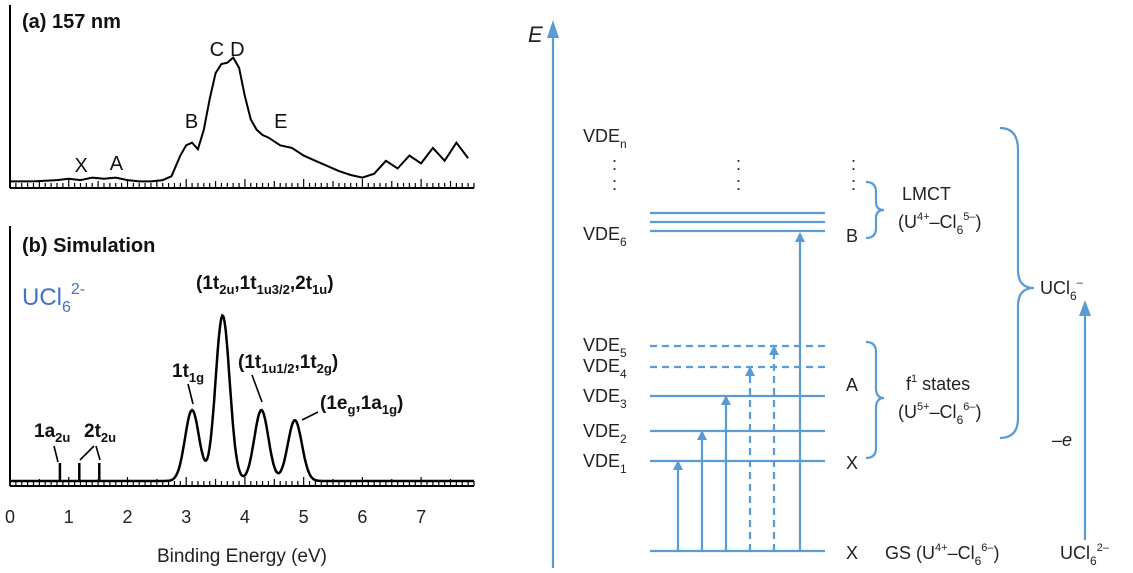 The image size is (1133, 573). What do you see at coordinates (605, 368) in the screenshot?
I see `label-vde-4: VDE4` at bounding box center [605, 368].